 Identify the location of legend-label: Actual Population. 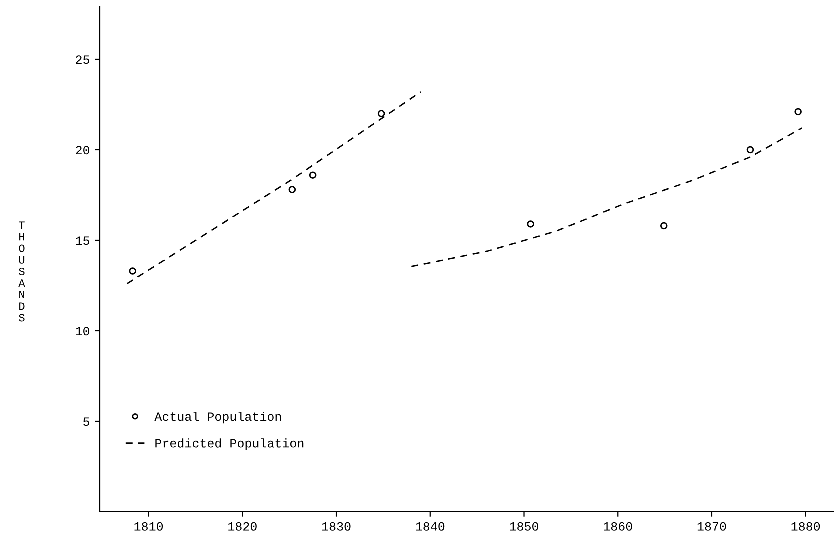
(218, 418).